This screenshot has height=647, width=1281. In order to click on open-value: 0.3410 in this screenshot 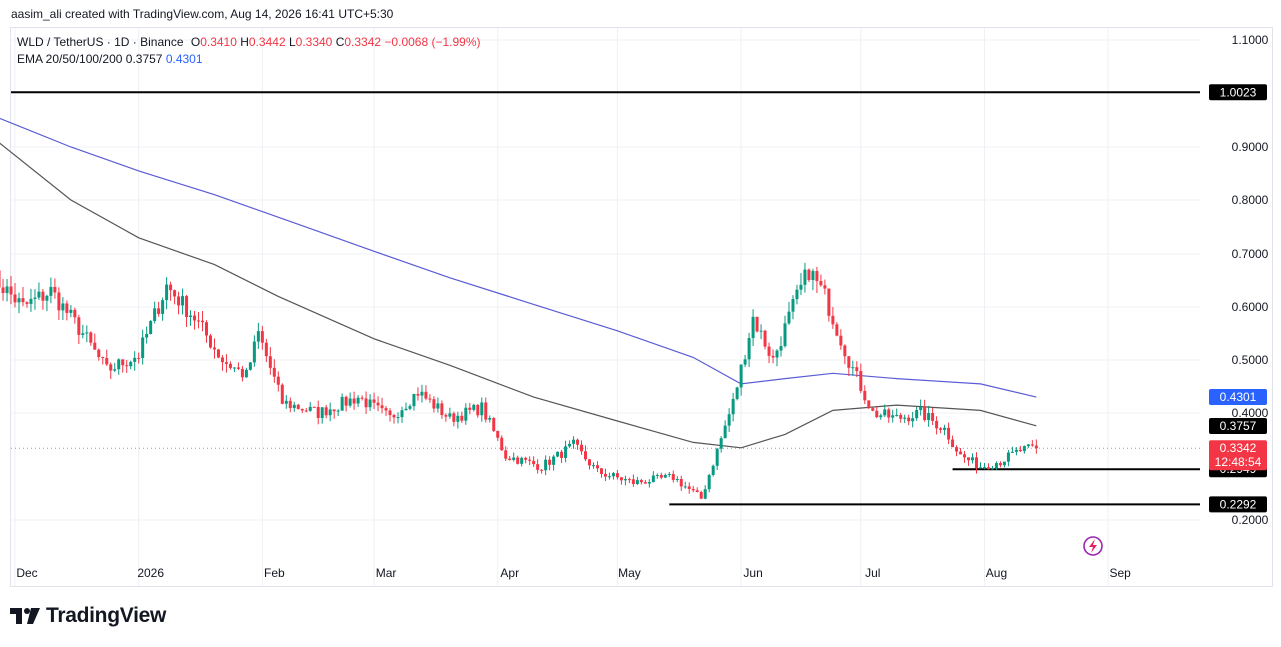, I will do `click(218, 42)`.